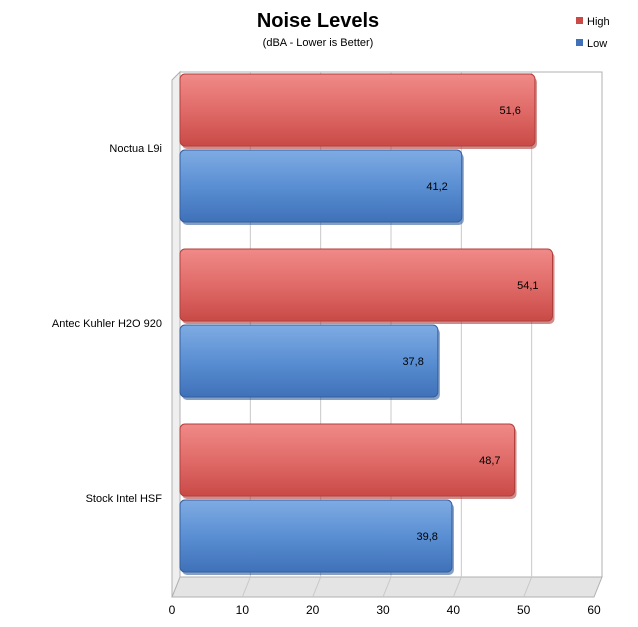 The height and width of the screenshot is (627, 638). Describe the element at coordinates (579, 20) in the screenshot. I see `legend-swatch-high` at that location.